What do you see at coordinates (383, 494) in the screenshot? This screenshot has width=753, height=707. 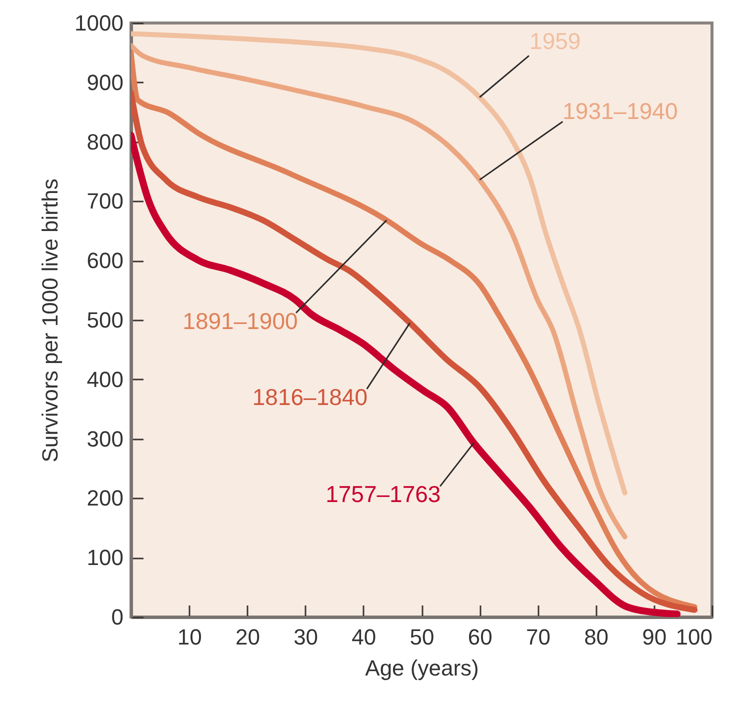 I see `text: 1757–1763` at bounding box center [383, 494].